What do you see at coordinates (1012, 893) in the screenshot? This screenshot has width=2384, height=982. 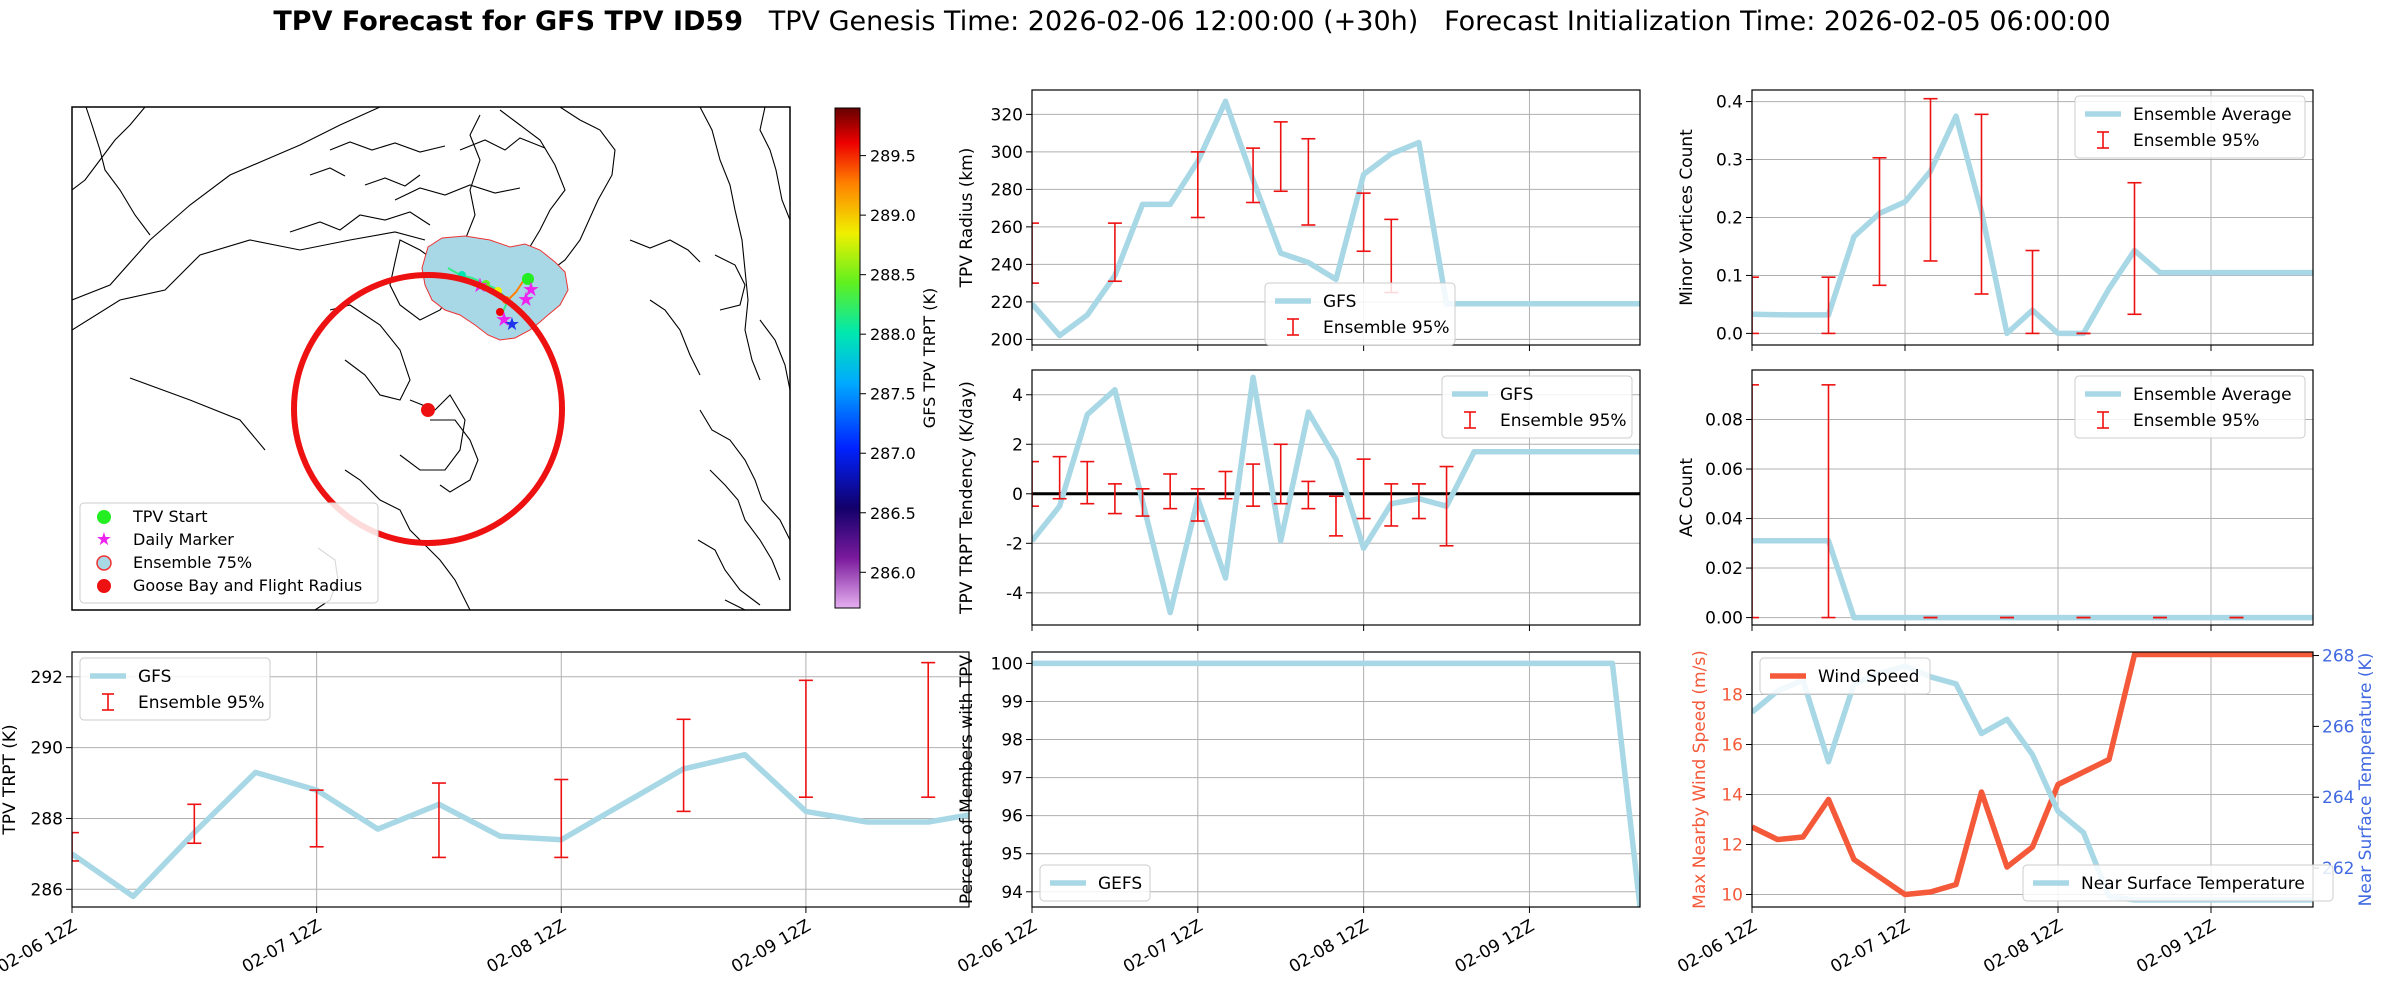 I see `y-tick-label: 94` at bounding box center [1012, 893].